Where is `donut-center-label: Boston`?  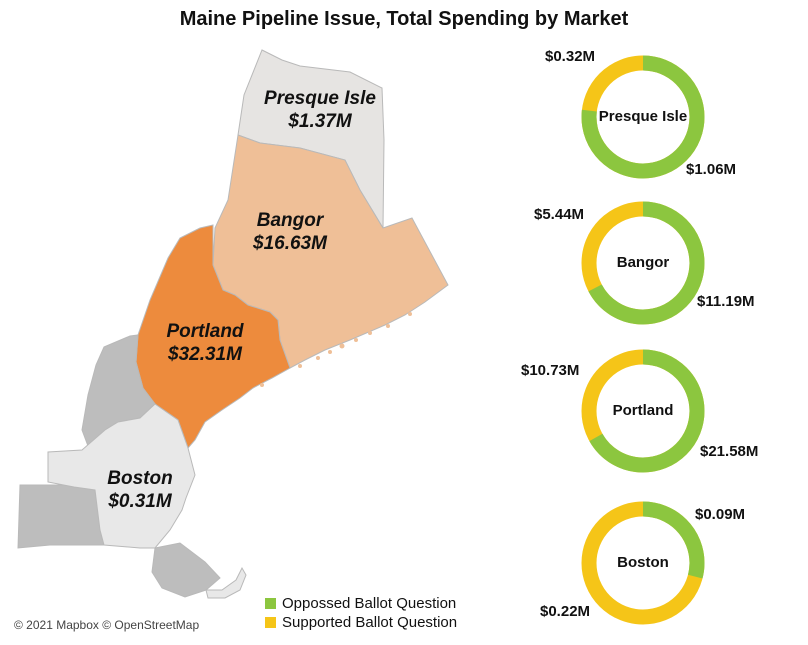 donut-center-label: Boston is located at coordinates (643, 562).